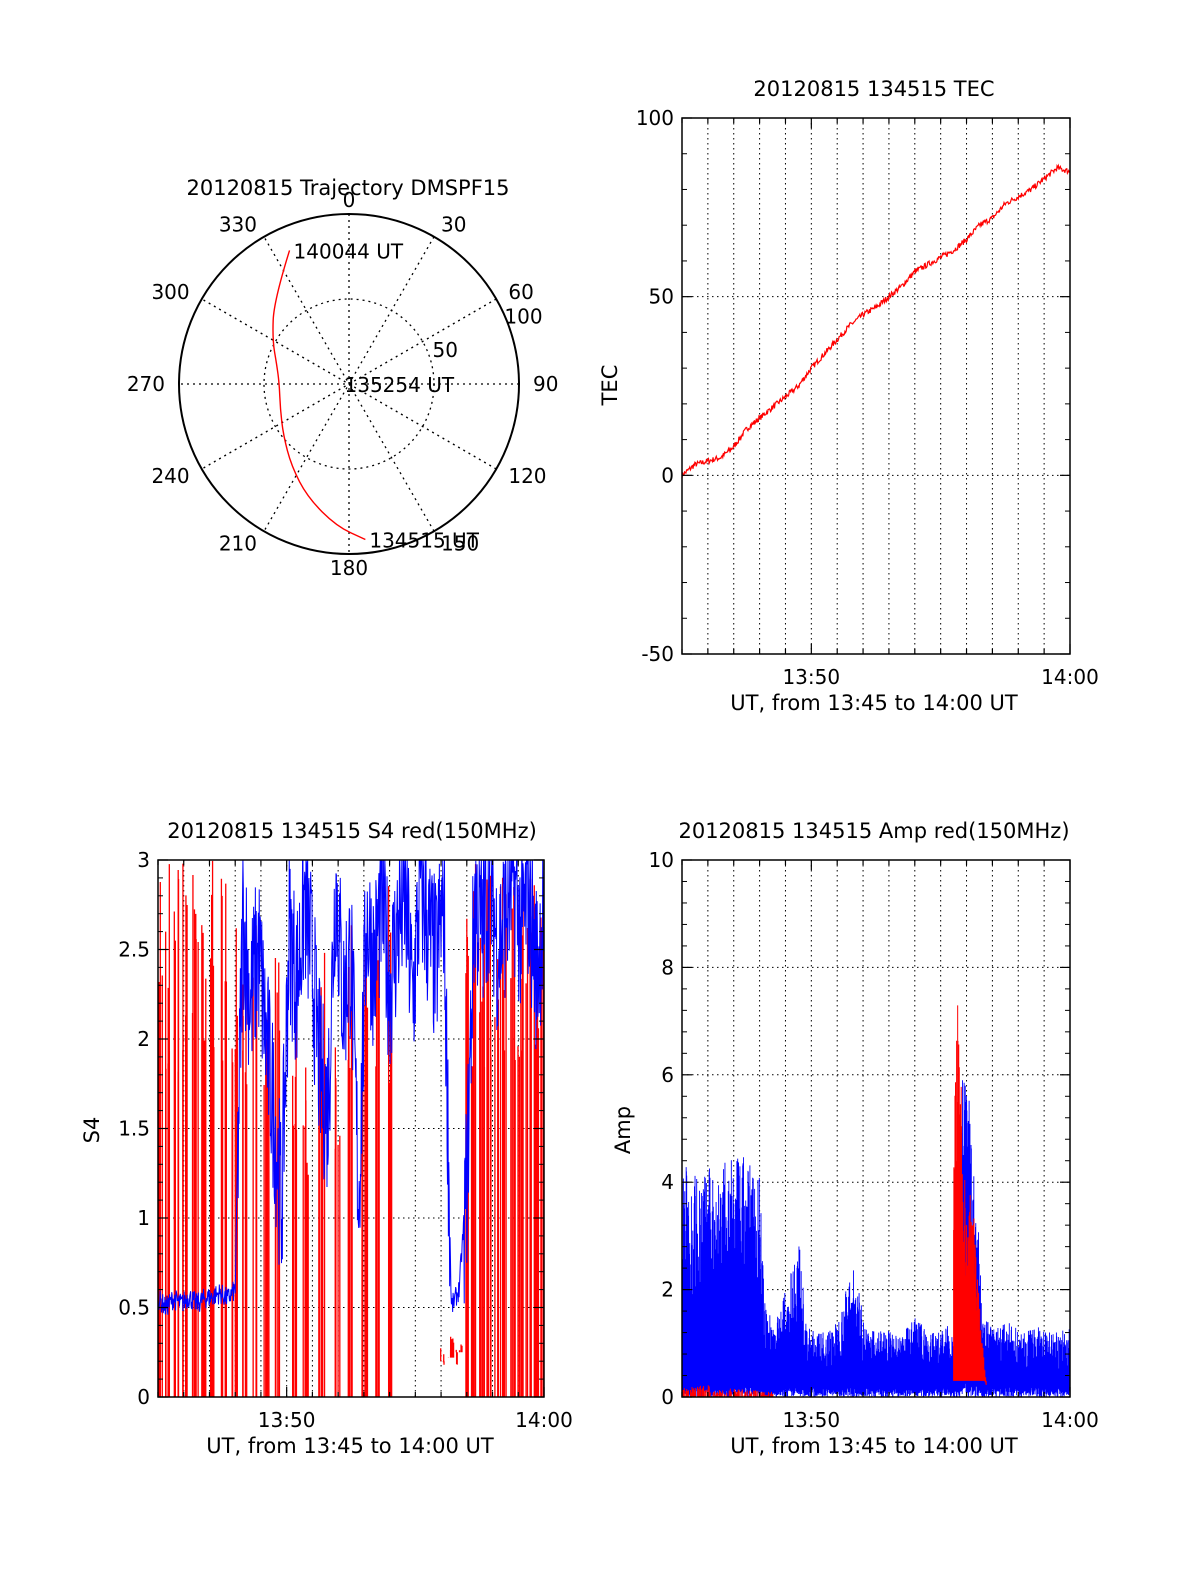 This screenshot has height=1575, width=1200. Describe the element at coordinates (143, 1039) in the screenshot. I see `s4-ytick-label: 2` at that location.